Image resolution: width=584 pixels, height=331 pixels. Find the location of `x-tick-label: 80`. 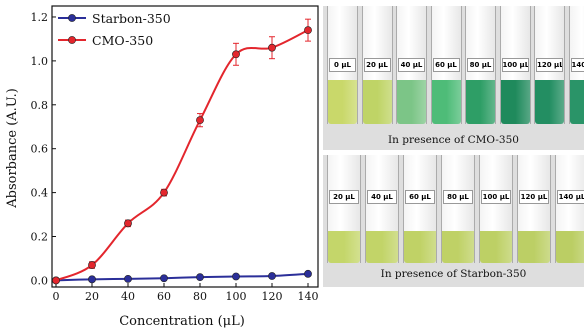

x-tick-label: 80 is located at coordinates (200, 296).